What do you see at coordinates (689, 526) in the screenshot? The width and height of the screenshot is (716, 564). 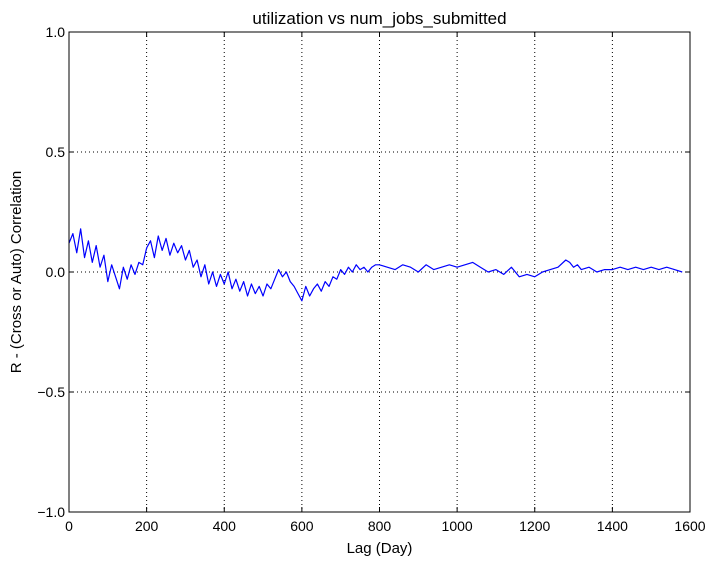 I see `x-tick-label: 1600` at bounding box center [689, 526].